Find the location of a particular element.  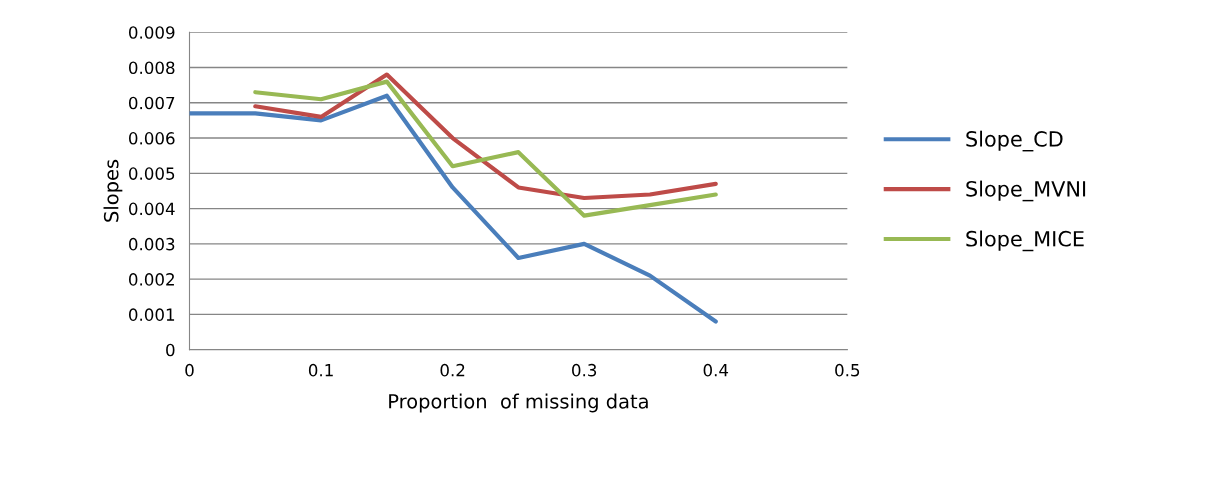

y-tick-label: 0.008 is located at coordinates (152, 68).